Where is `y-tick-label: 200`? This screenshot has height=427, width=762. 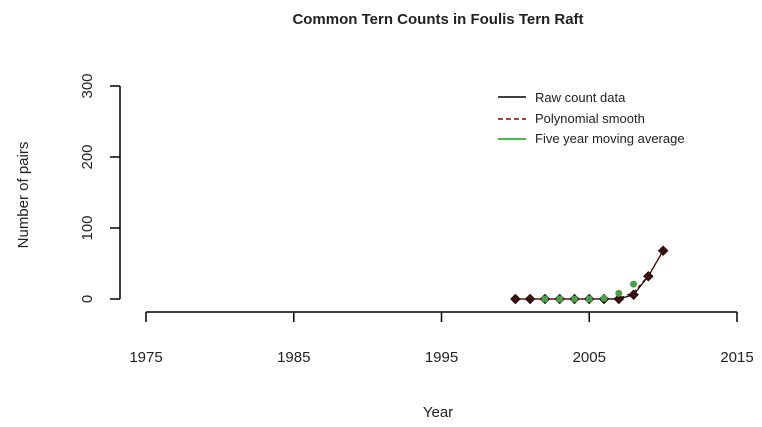 y-tick-label: 200 is located at coordinates (87, 156).